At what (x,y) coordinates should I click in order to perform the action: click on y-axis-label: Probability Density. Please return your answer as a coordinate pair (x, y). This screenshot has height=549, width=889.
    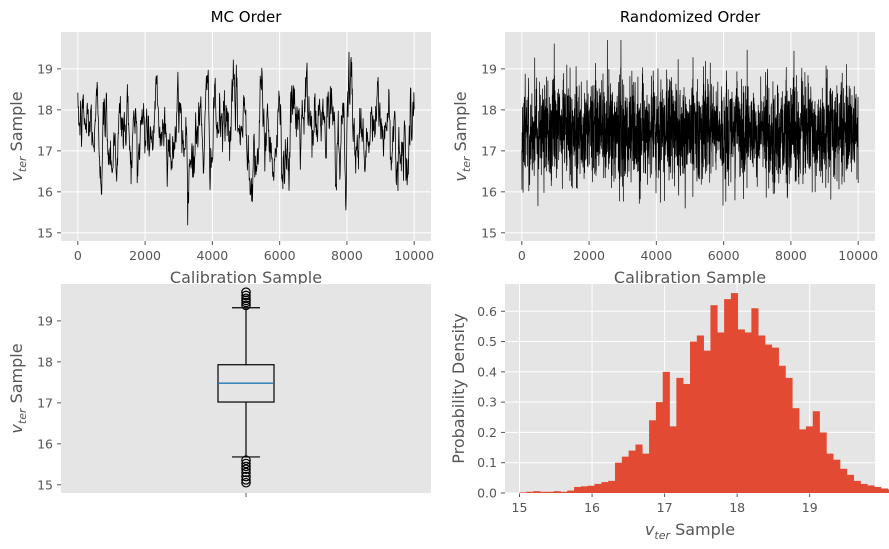
    Looking at the image, I should click on (458, 388).